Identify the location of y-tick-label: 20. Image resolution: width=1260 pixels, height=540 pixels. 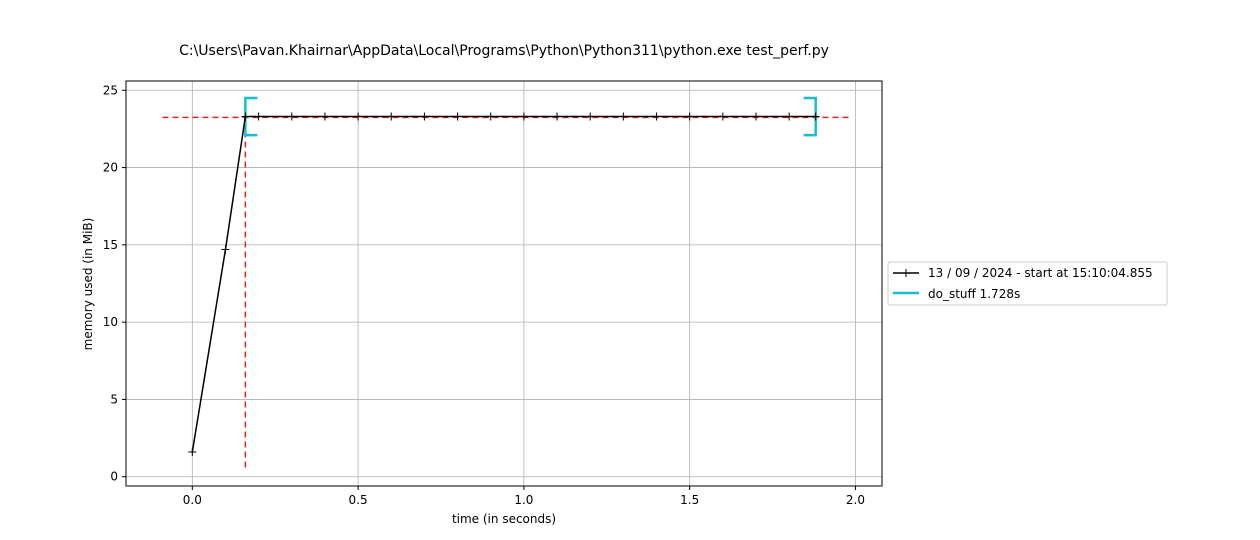
(110, 168).